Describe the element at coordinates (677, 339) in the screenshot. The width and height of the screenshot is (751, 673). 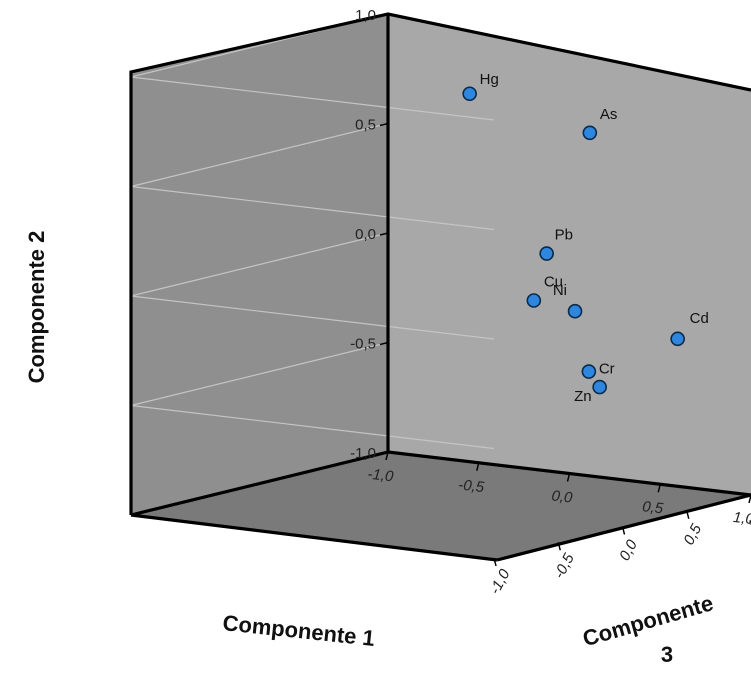
I see `data-point-cd` at that location.